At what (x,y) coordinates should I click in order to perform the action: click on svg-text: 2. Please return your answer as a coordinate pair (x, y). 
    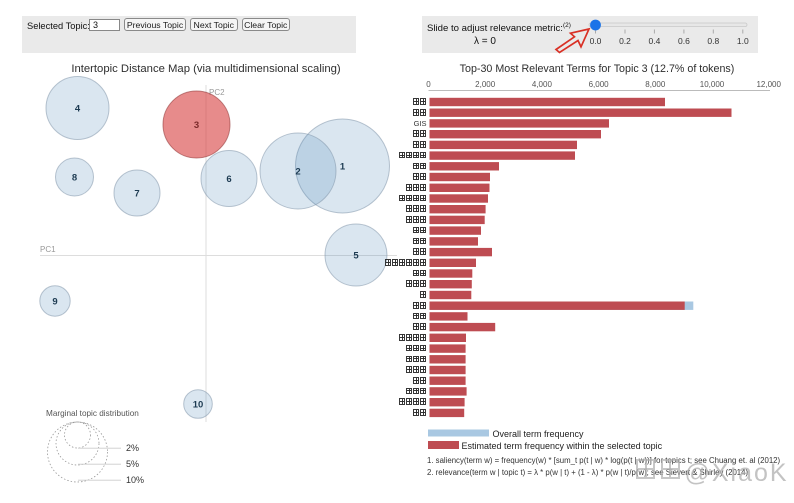
    Looking at the image, I should click on (297, 172).